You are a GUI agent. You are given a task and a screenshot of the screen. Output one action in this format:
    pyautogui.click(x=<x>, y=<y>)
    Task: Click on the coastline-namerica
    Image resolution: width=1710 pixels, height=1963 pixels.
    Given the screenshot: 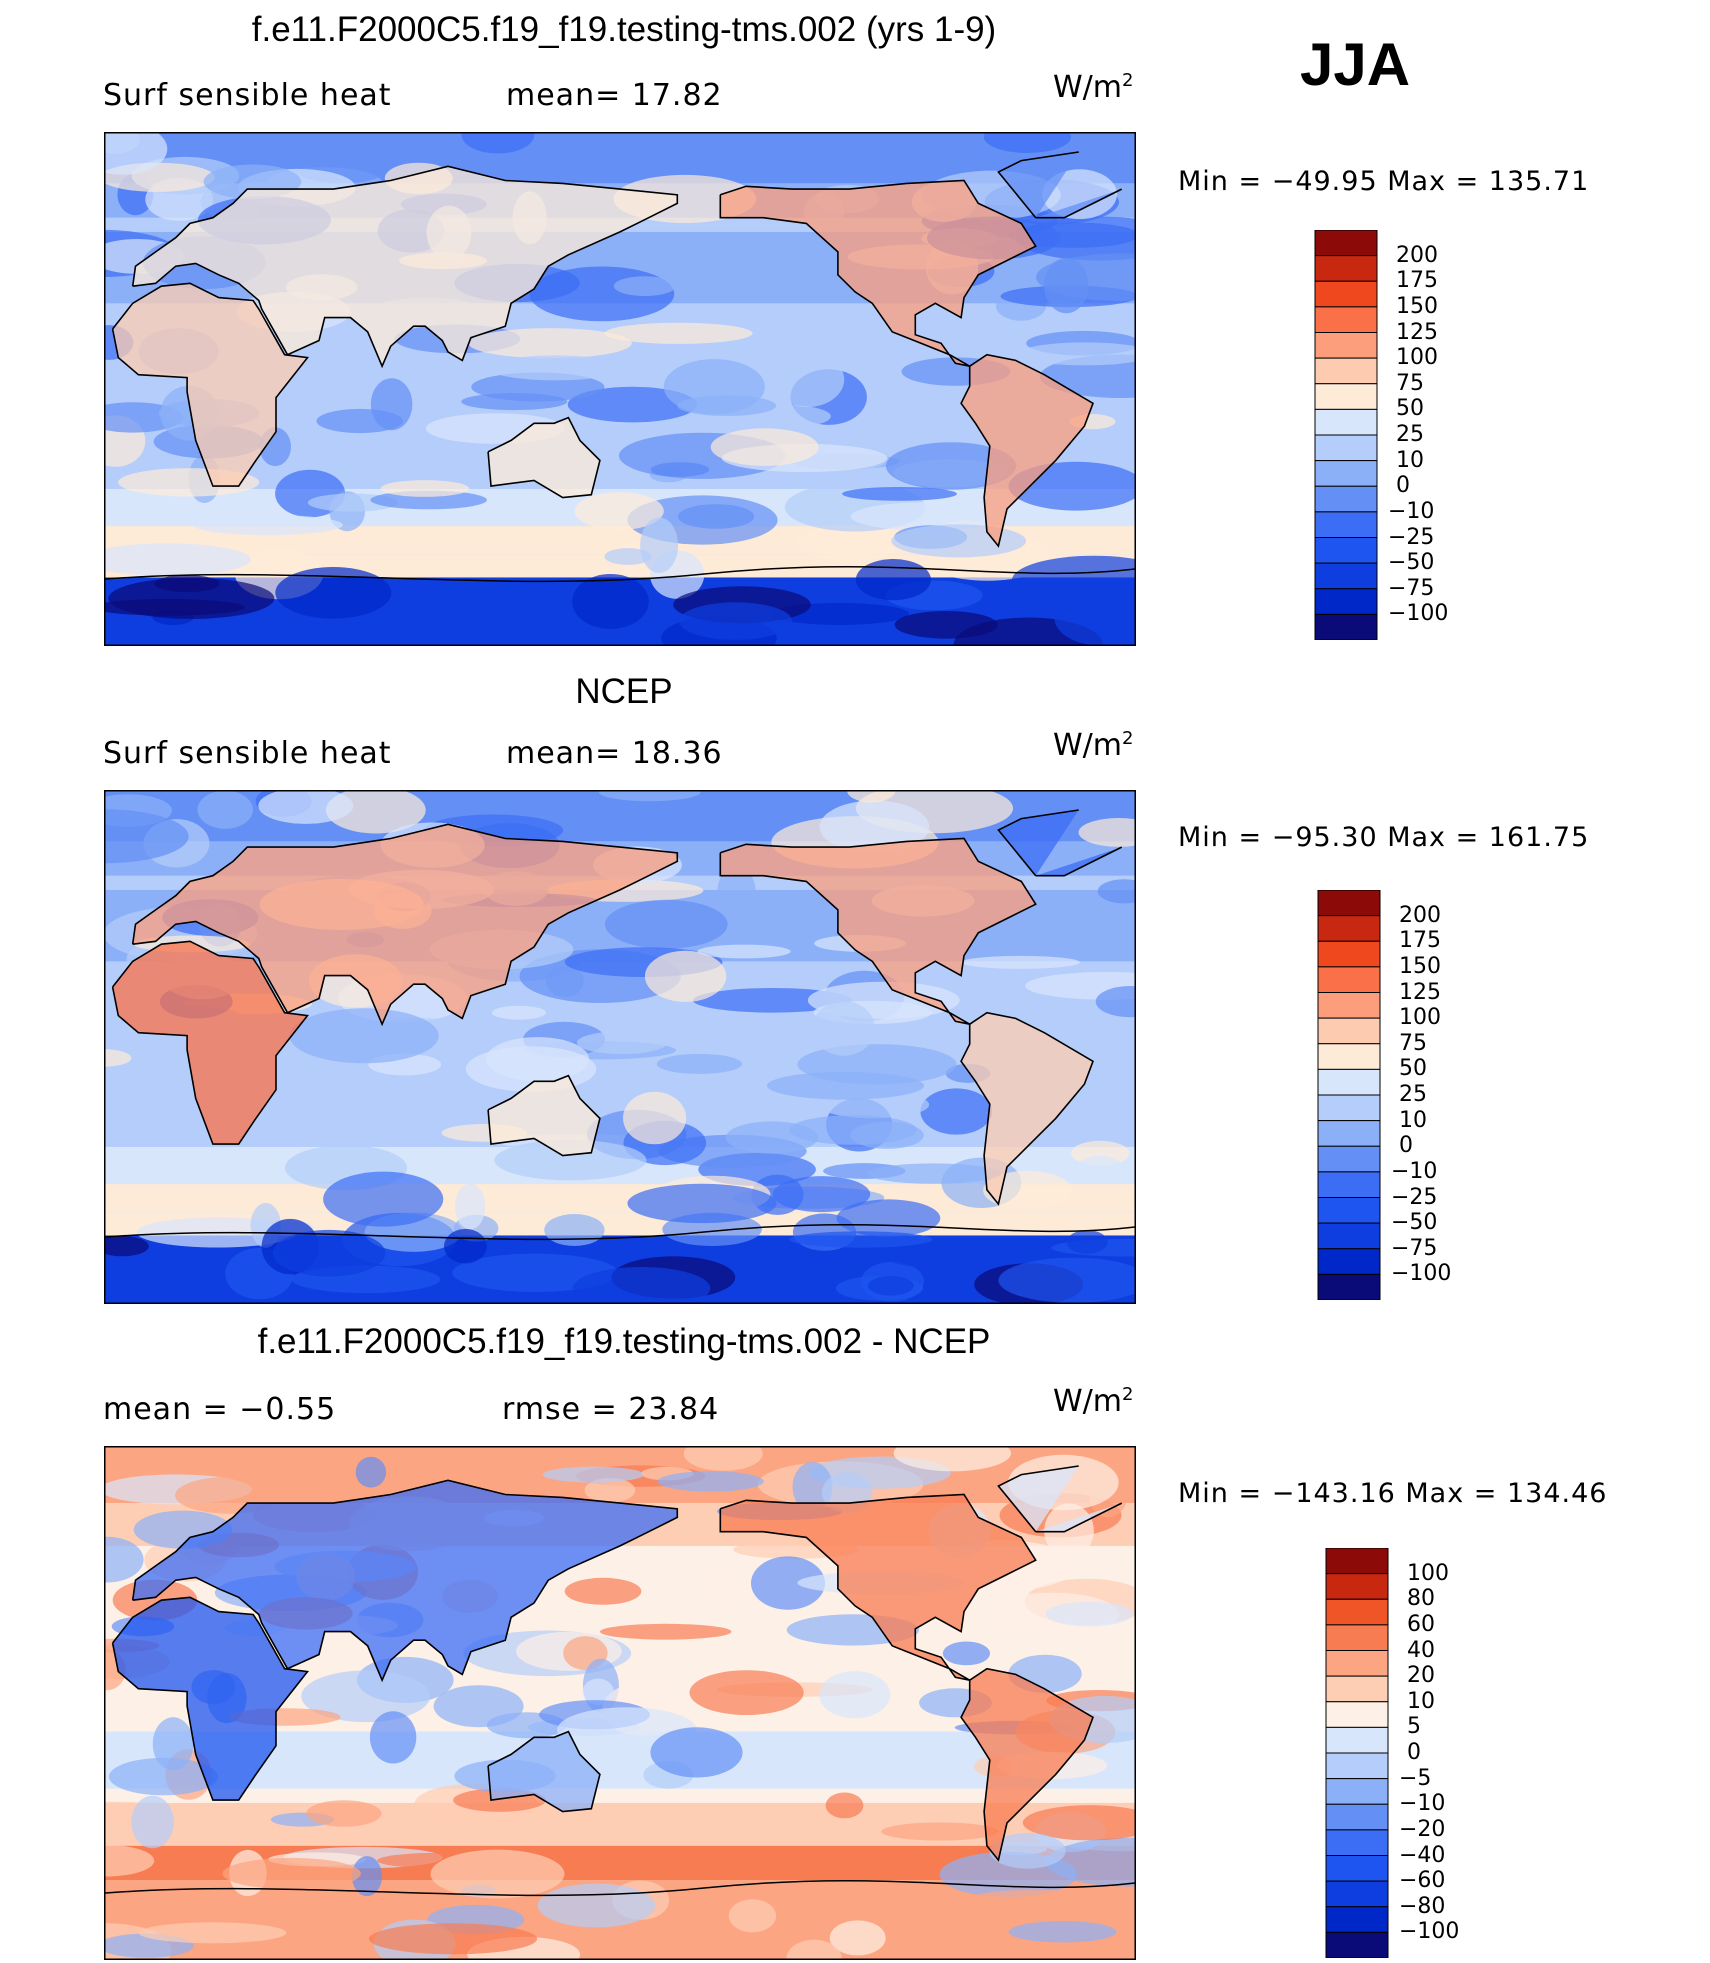 What is the action you would take?
    pyautogui.click(x=878, y=1587)
    